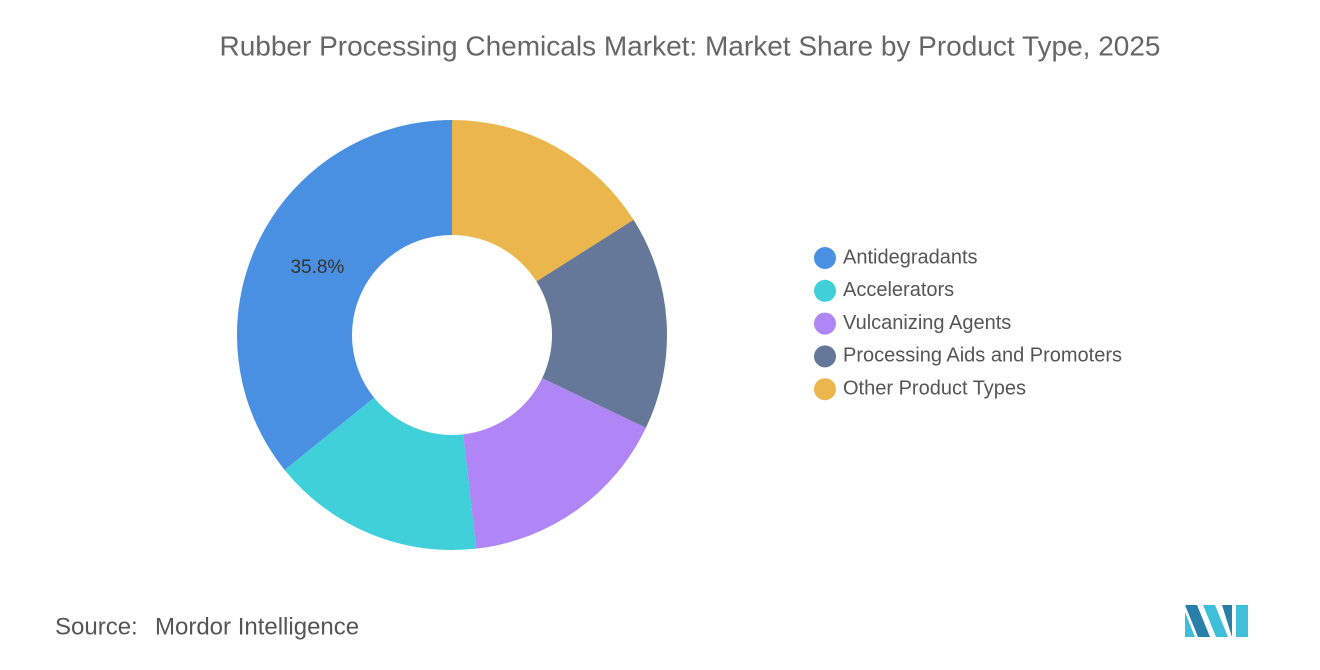  What do you see at coordinates (96, 626) in the screenshot?
I see `source-label: Source:` at bounding box center [96, 626].